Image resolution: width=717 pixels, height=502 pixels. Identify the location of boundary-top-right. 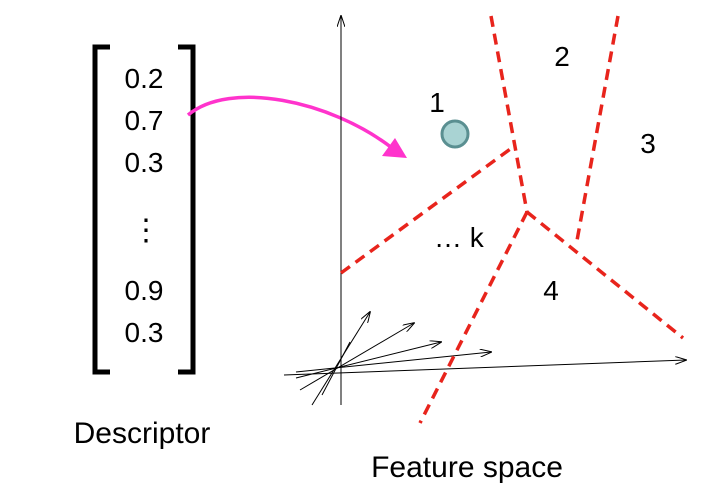
(597, 131).